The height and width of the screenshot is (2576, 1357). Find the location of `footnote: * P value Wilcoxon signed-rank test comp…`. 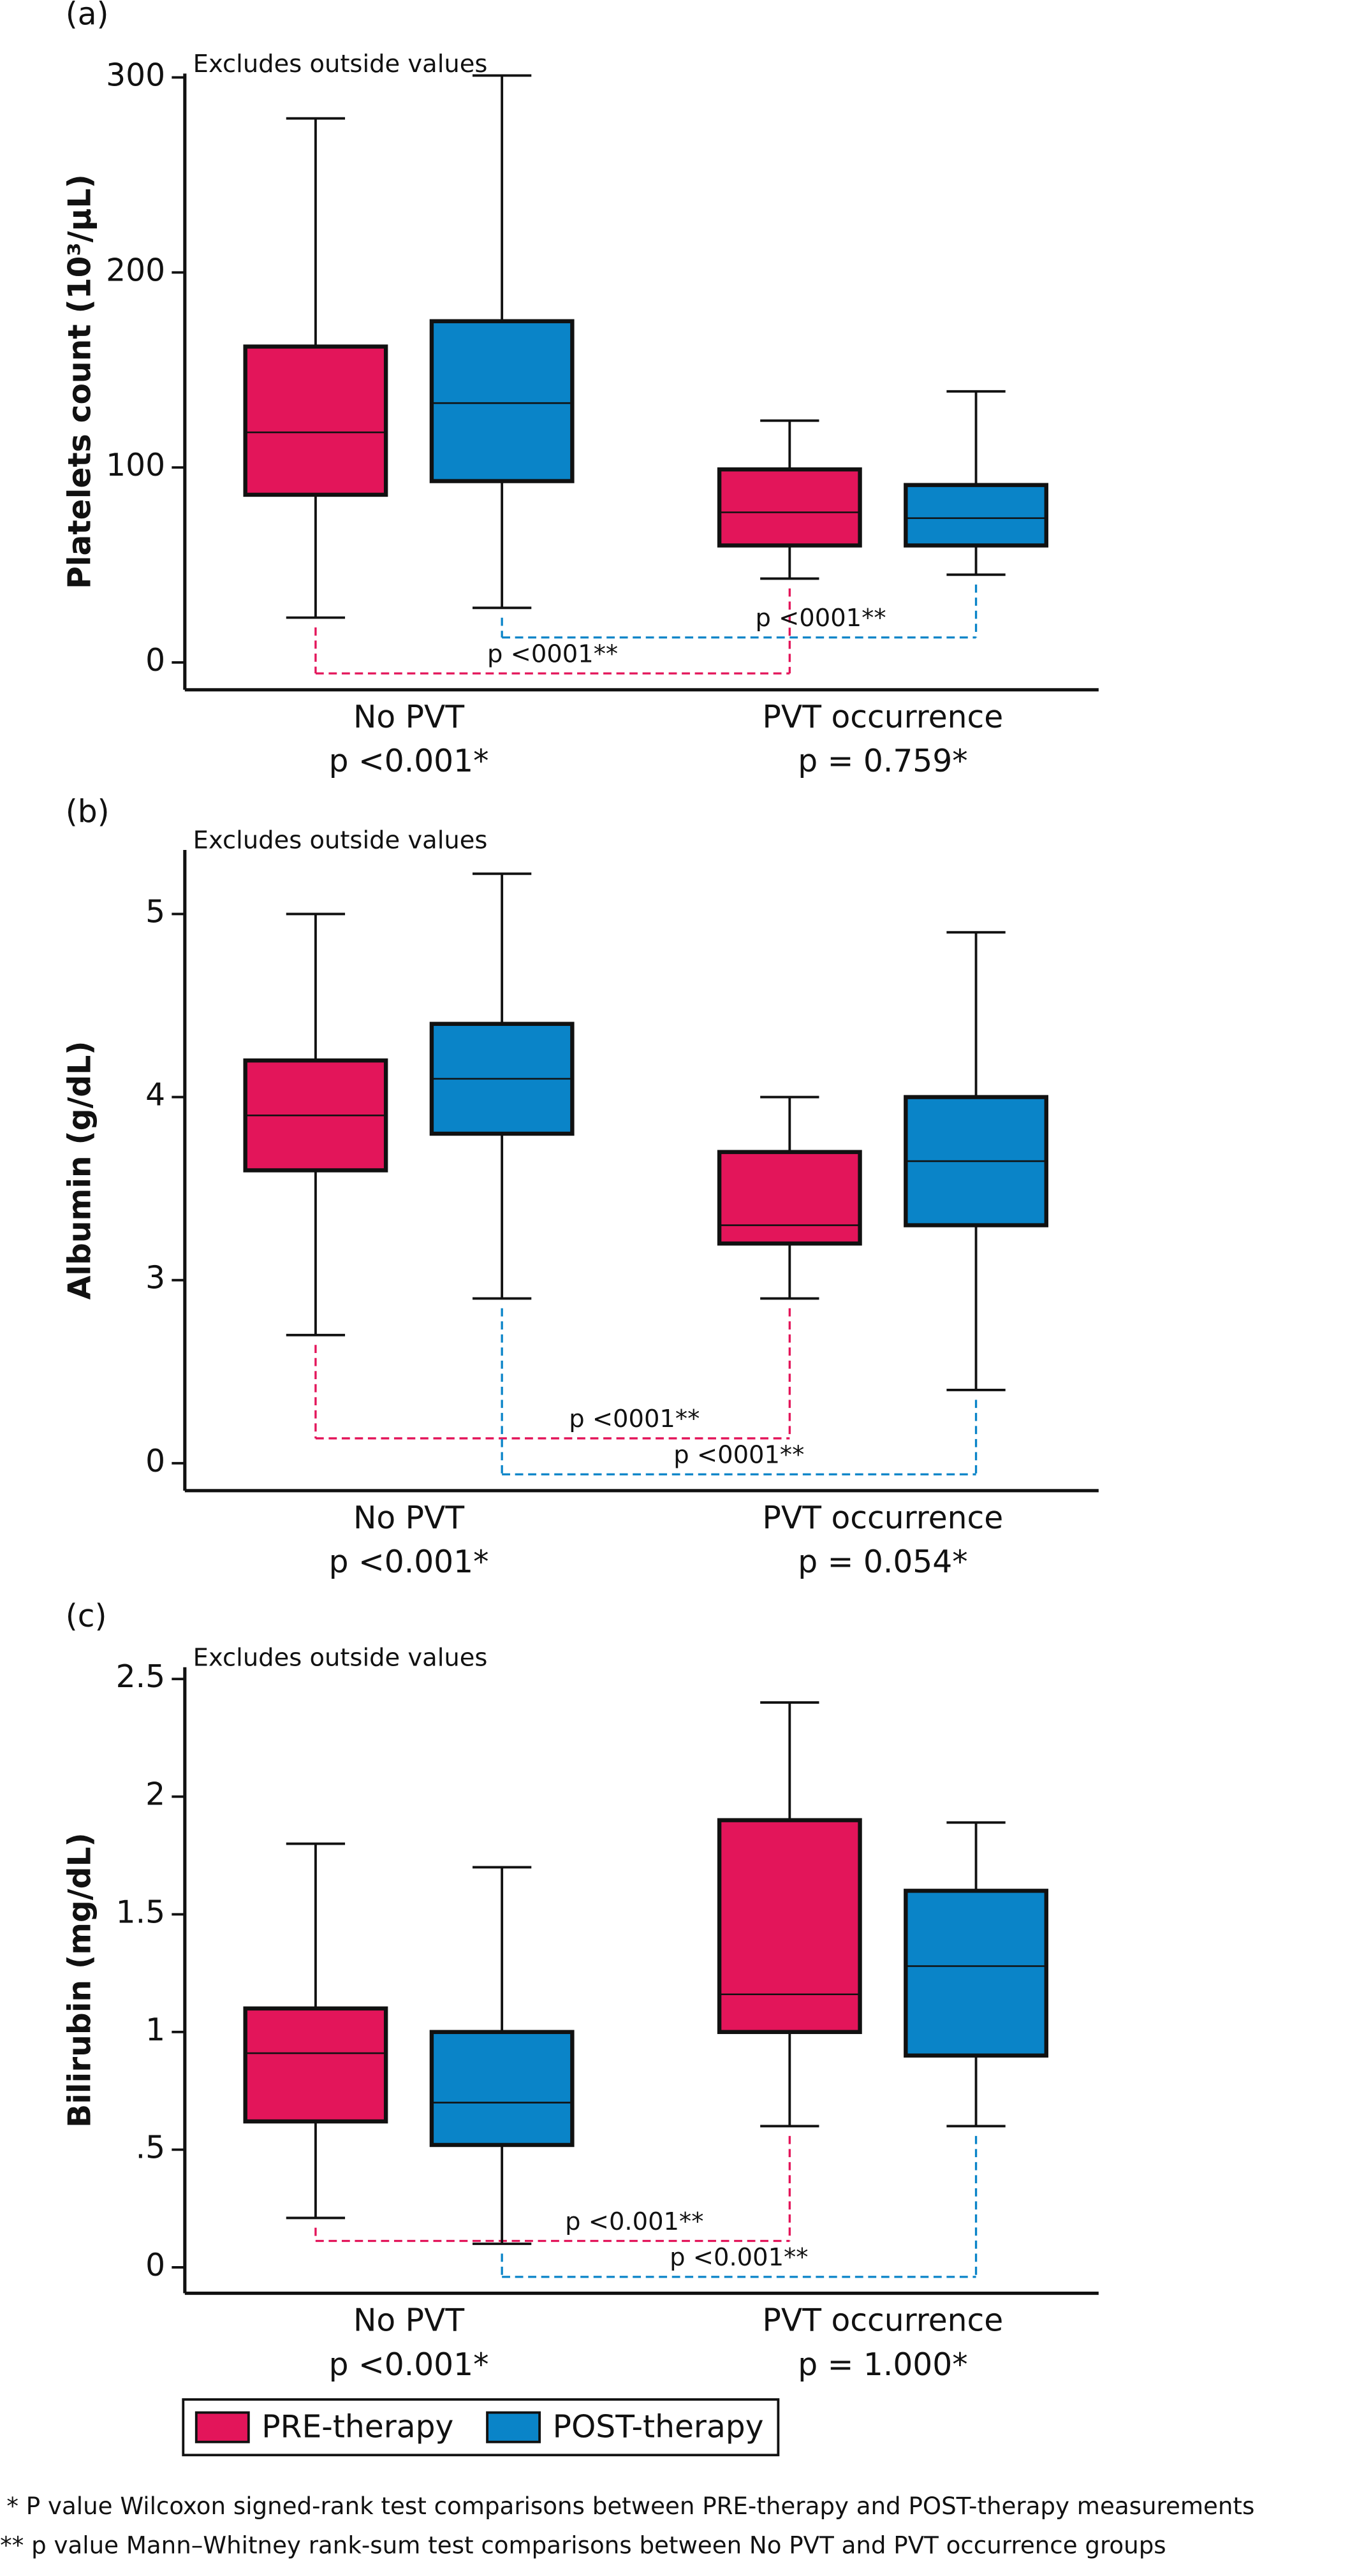

footnote: * P value Wilcoxon signed-rank test comp… is located at coordinates (630, 2506).